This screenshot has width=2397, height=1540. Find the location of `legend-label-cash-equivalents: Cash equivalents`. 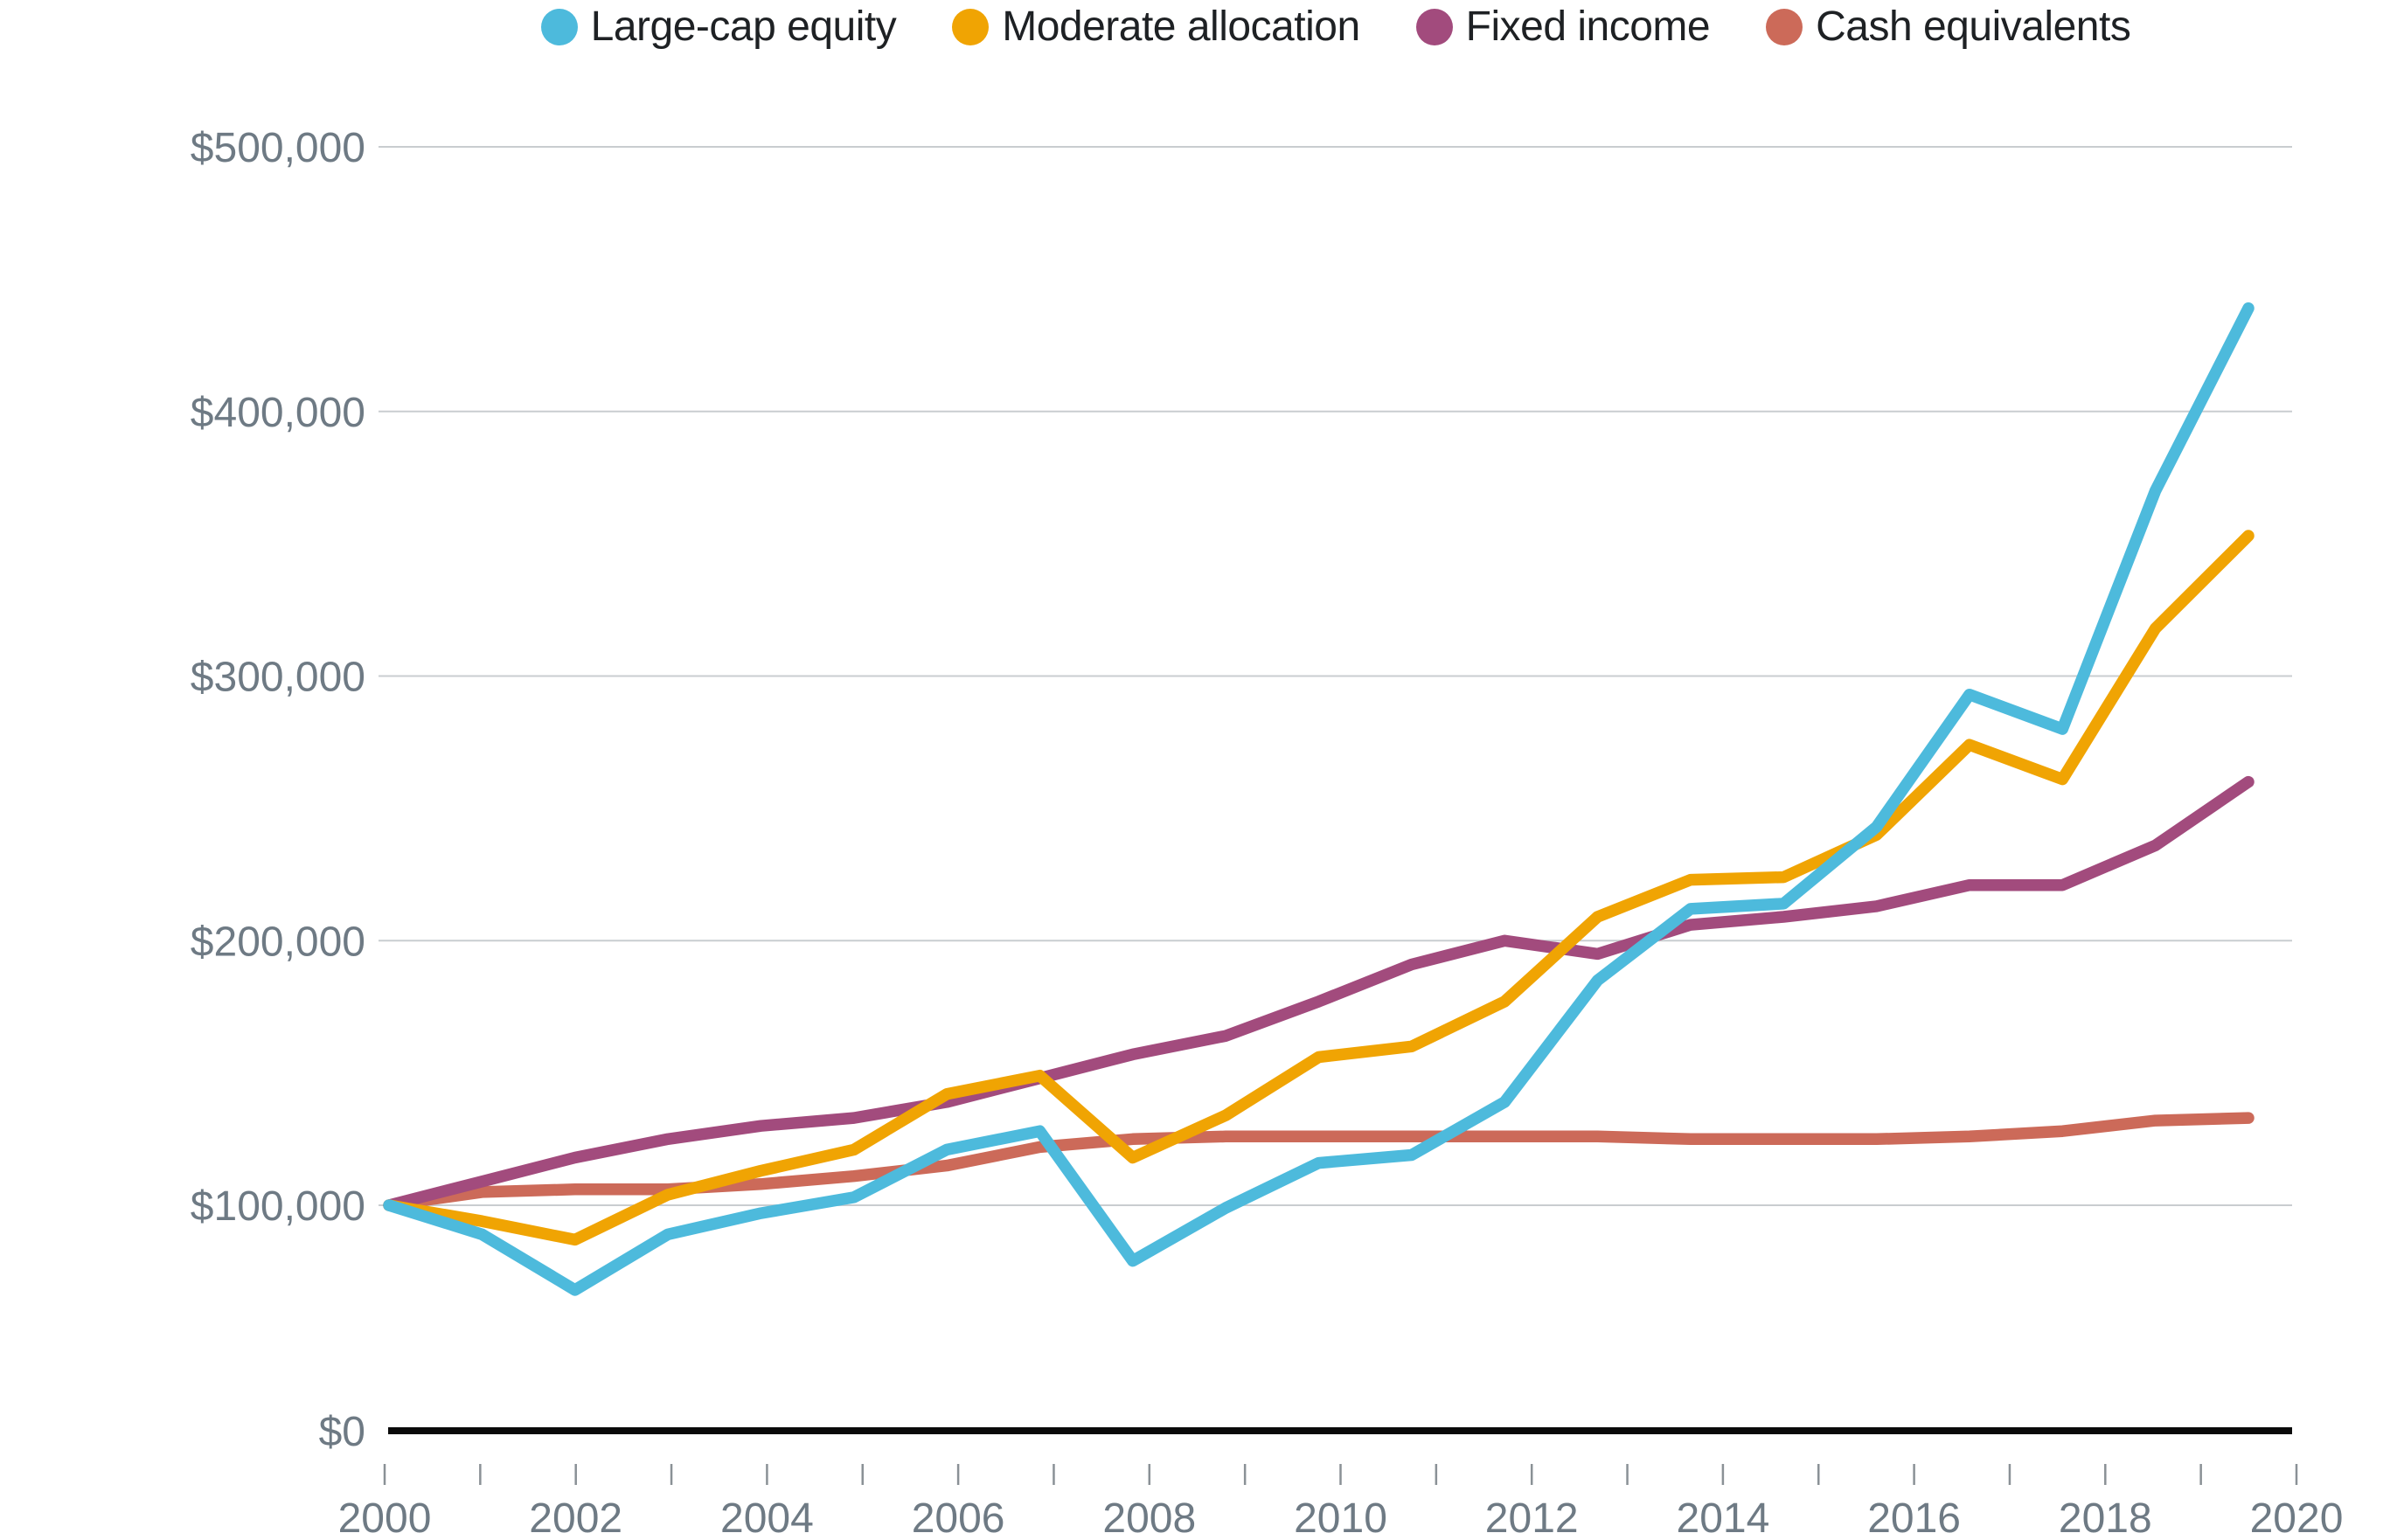

legend-label-cash-equivalents: Cash equivalents is located at coordinates (1973, 26).